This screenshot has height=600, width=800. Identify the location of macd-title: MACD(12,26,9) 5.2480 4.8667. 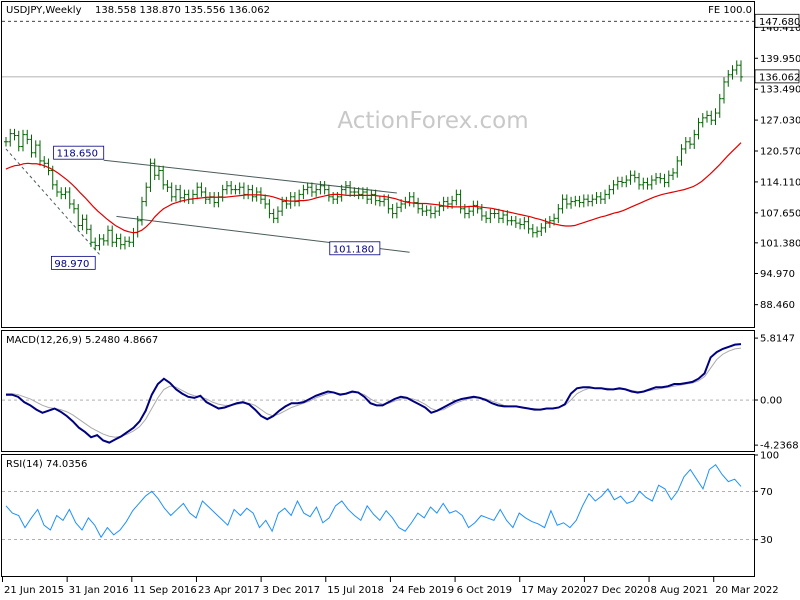
(82, 340).